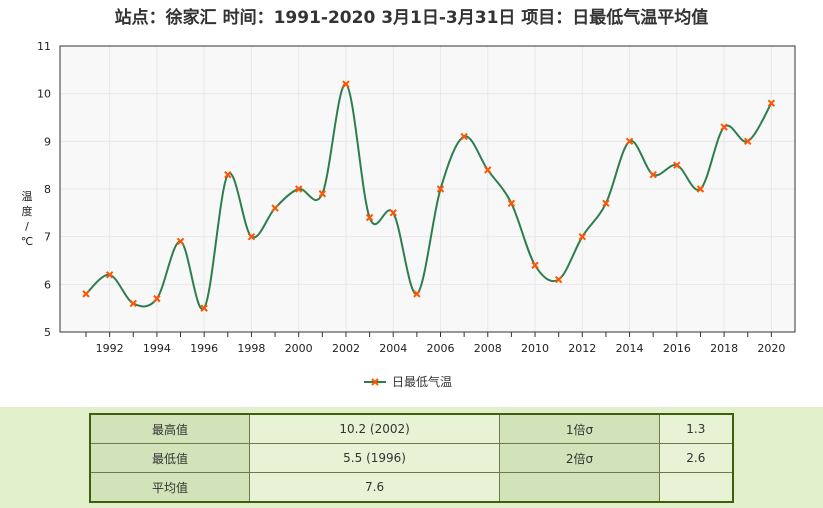  I want to click on table-row: 最高值 10.2 (2002) 1倍σ 1.3, so click(411, 428).